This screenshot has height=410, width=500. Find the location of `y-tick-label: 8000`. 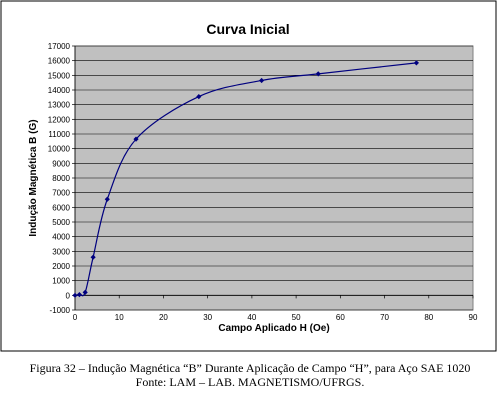

y-tick-label: 8000 is located at coordinates (61, 178).